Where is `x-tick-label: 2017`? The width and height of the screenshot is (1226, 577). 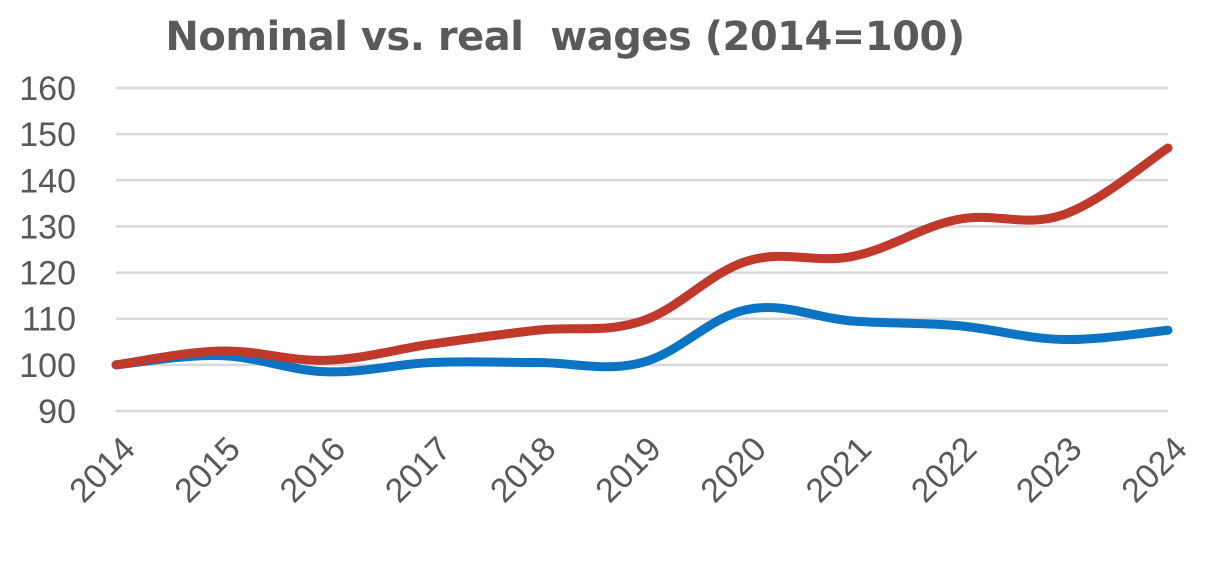 x-tick-label: 2017 is located at coordinates (418, 470).